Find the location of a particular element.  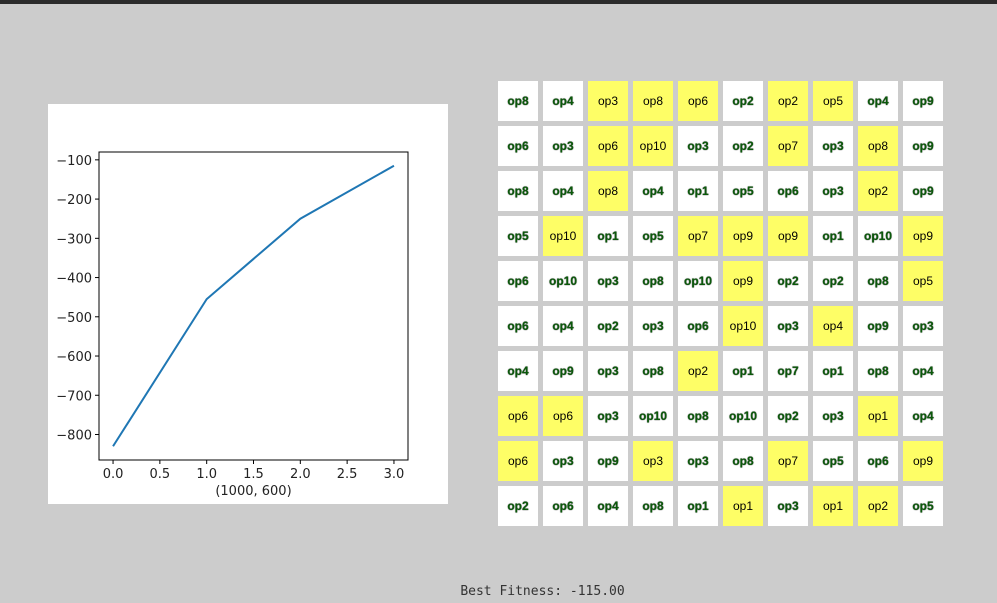

grid-cell-highlighted: op4 is located at coordinates (833, 326).